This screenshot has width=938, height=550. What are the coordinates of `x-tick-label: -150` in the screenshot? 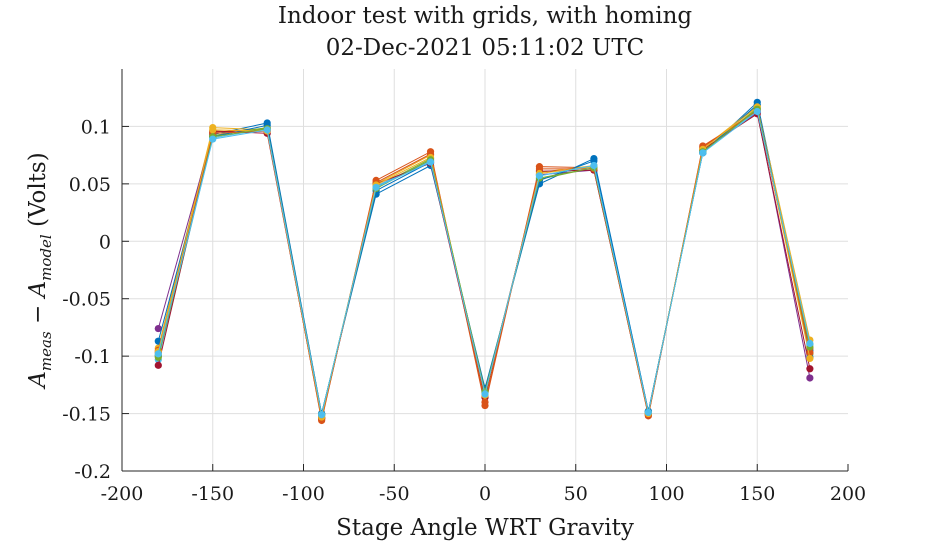 It's located at (212, 494).